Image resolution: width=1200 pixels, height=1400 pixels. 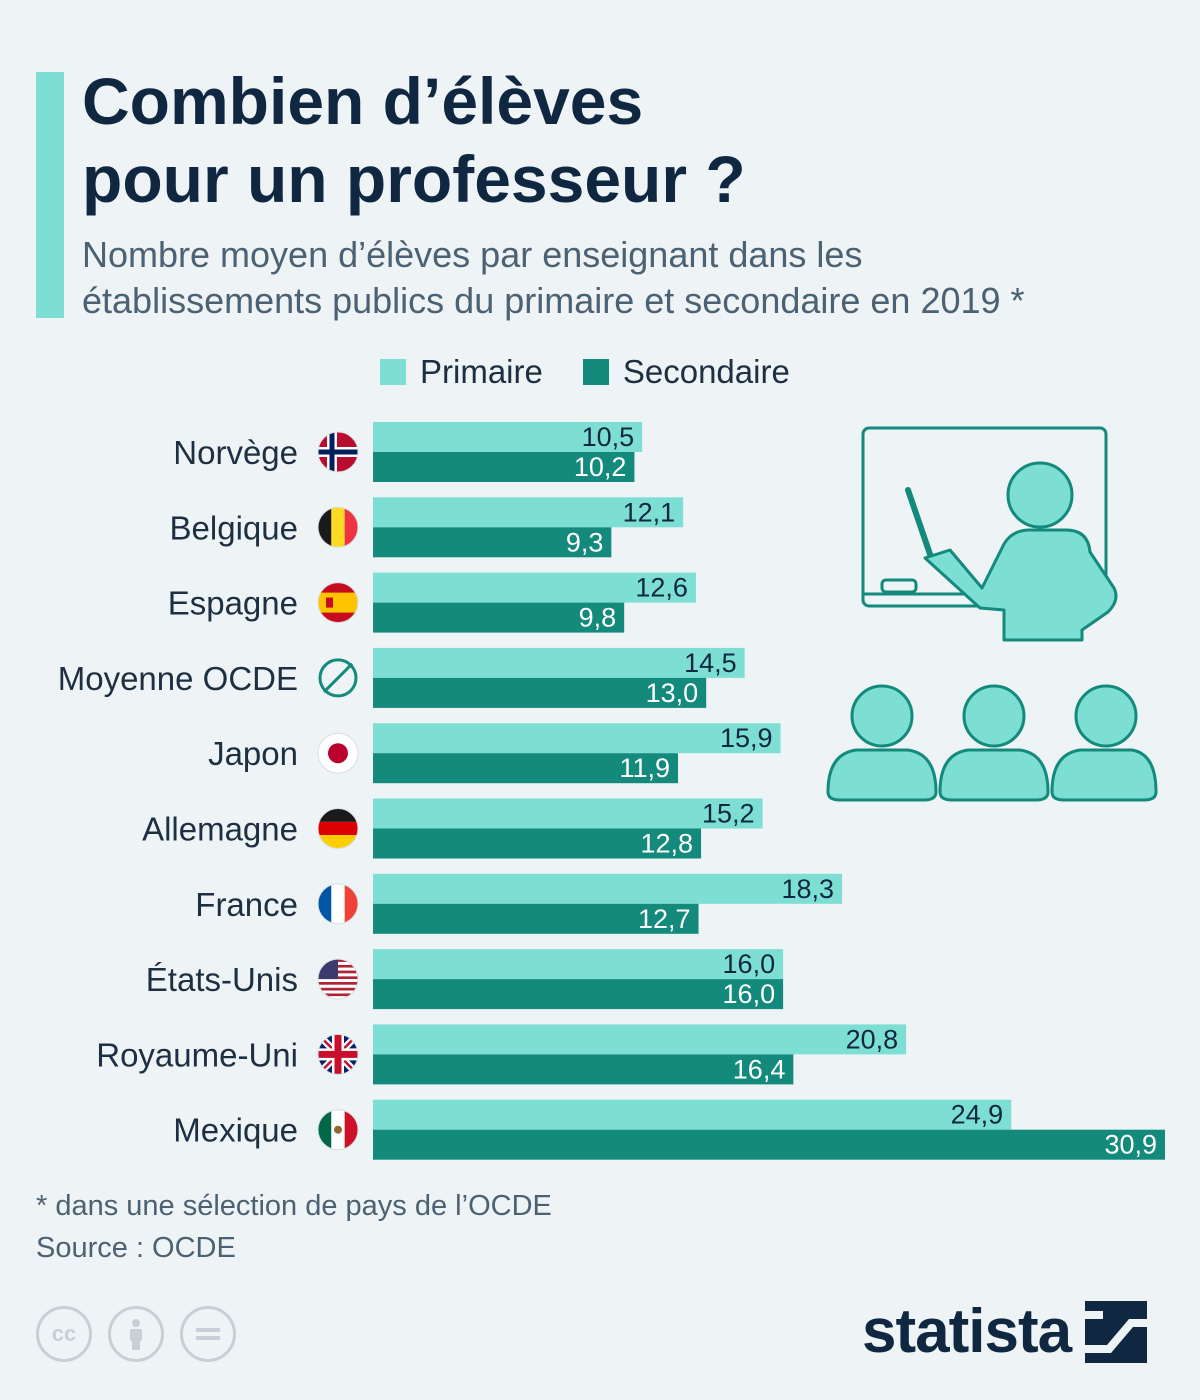 I want to click on title-line-1: Combien d’élèves, so click(x=363, y=101).